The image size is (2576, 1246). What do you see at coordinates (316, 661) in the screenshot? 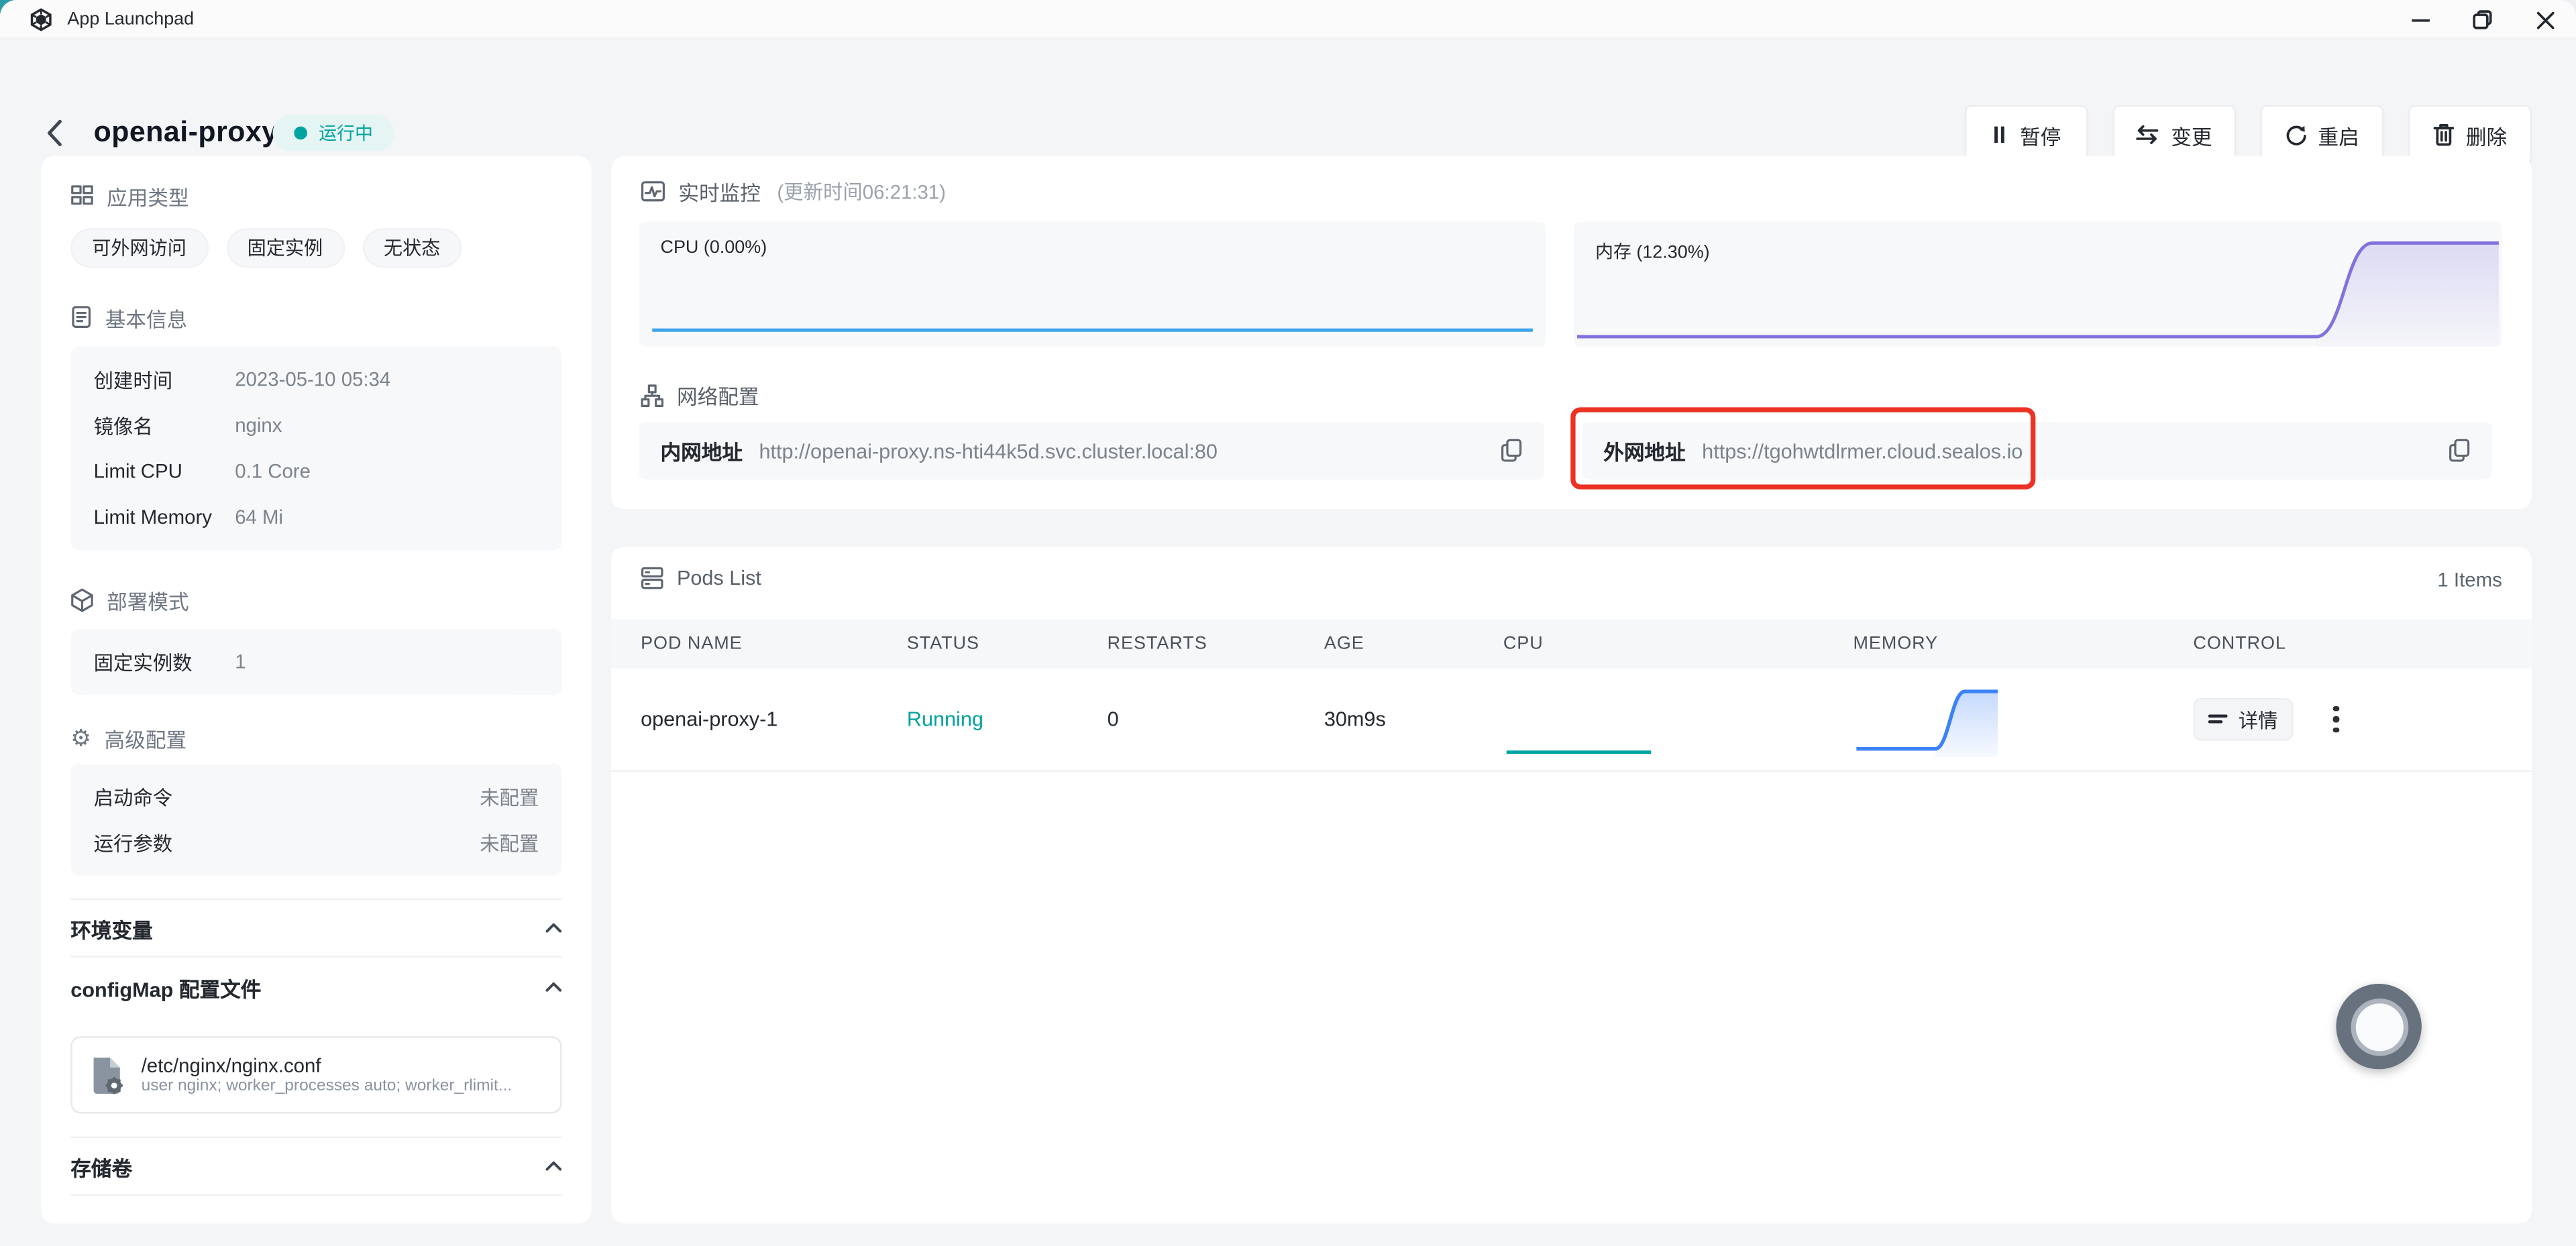
I see `deploy-mode-panel: 固定实例数 1` at bounding box center [316, 661].